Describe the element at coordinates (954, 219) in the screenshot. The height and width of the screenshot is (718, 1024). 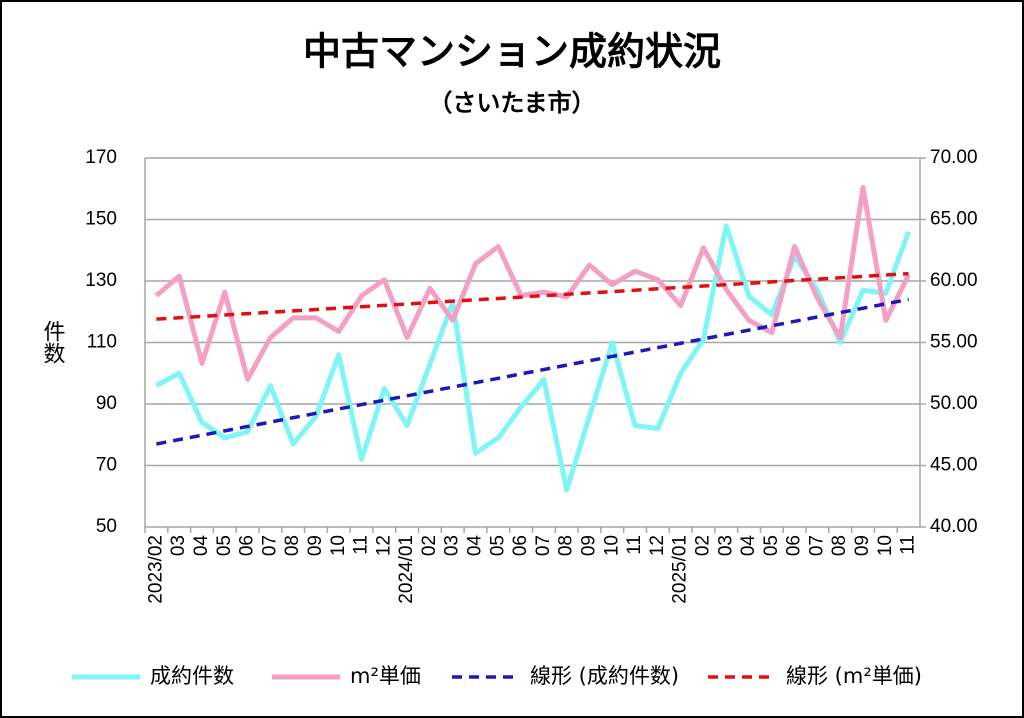
I see `y2-tick-label: 65.00` at that location.